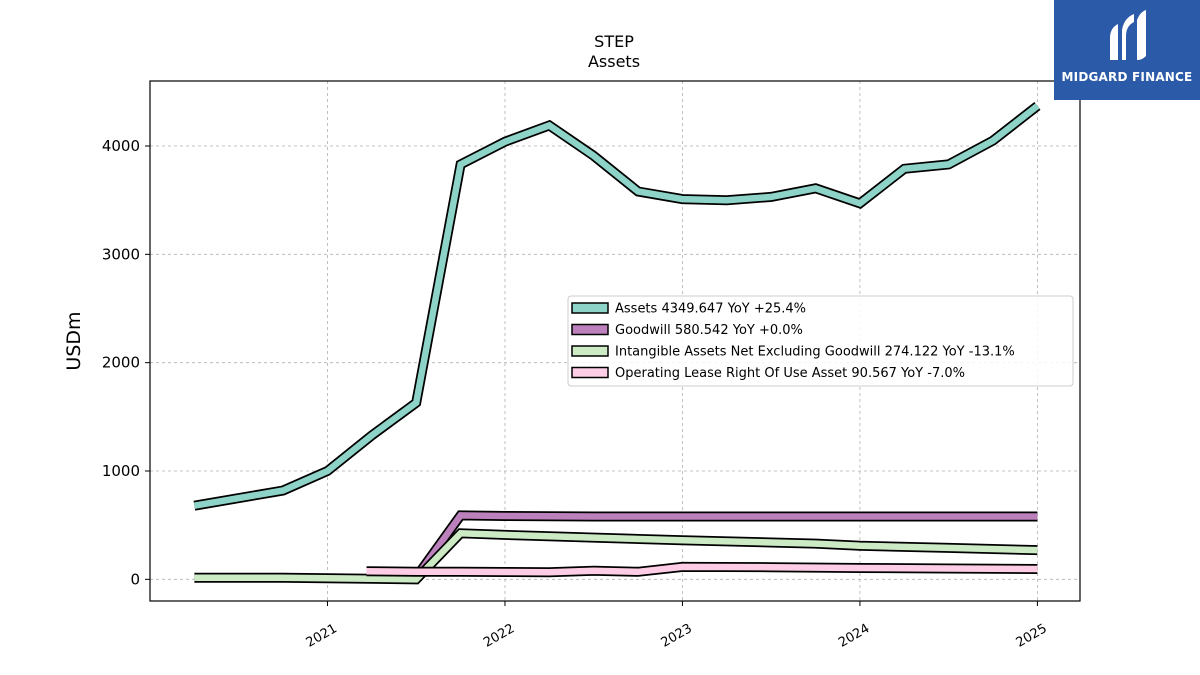  What do you see at coordinates (677, 636) in the screenshot?
I see `x-tick-label: 2023` at bounding box center [677, 636].